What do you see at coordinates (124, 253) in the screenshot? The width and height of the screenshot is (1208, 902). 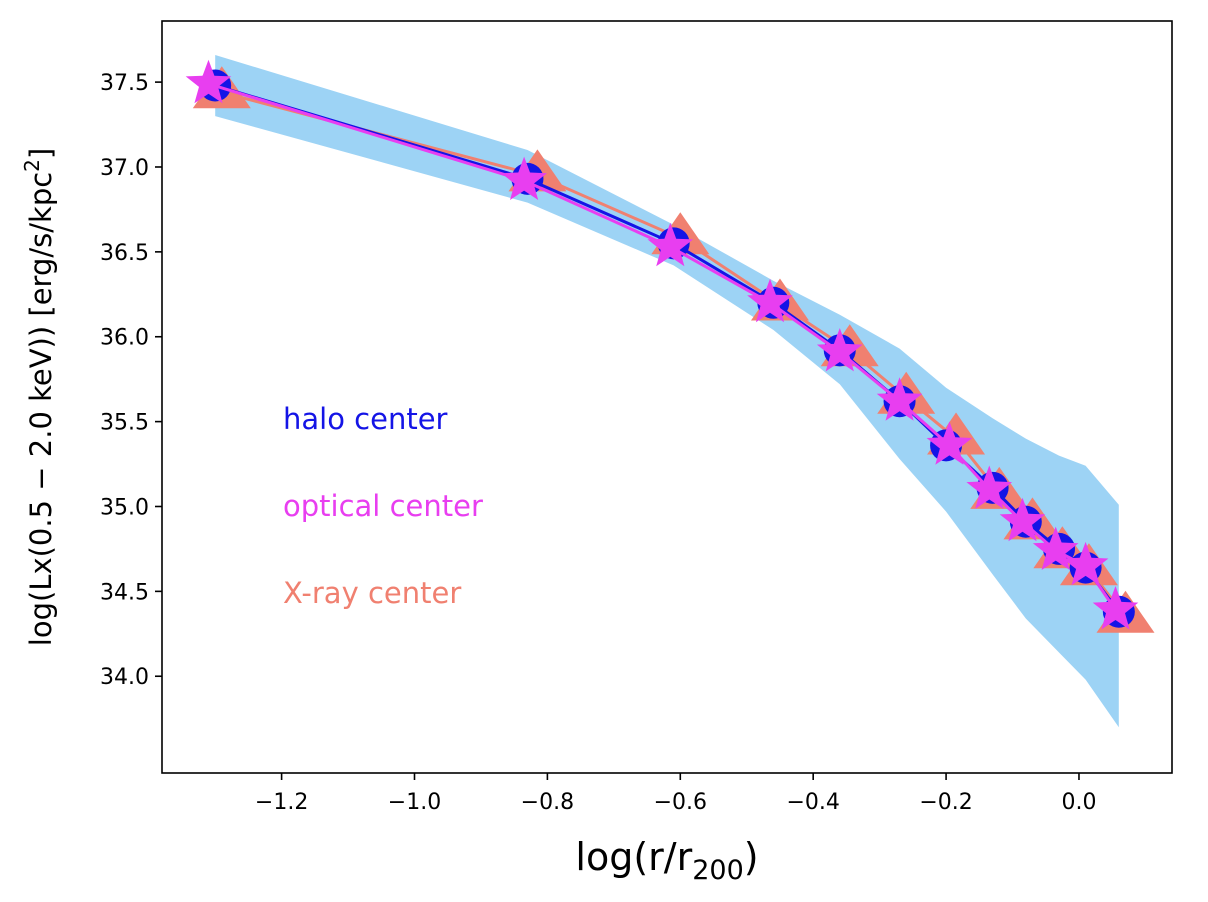 I see `y-tick-label-5: 36.5` at bounding box center [124, 253].